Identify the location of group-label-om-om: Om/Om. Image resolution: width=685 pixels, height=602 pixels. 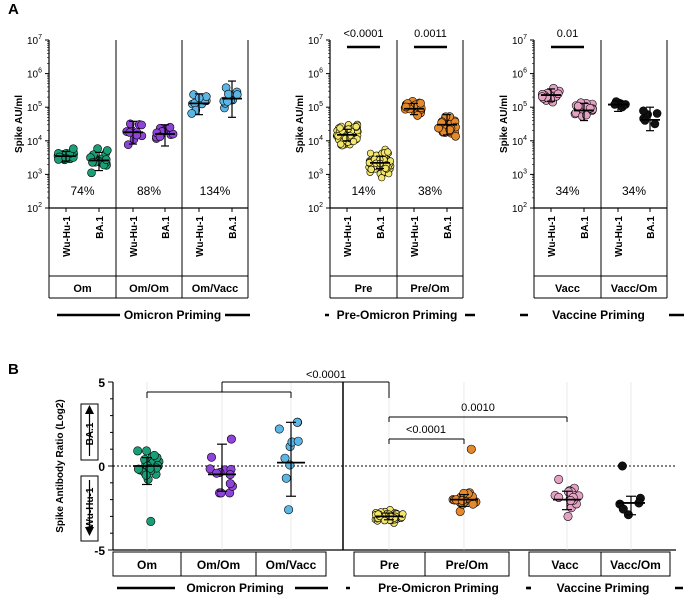
(149, 289).